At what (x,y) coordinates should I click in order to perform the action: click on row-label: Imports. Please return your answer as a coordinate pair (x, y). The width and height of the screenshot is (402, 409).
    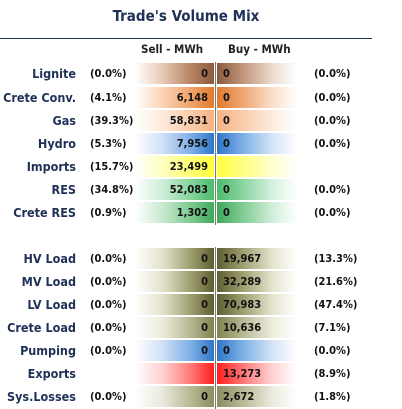
    Looking at the image, I should click on (51, 166).